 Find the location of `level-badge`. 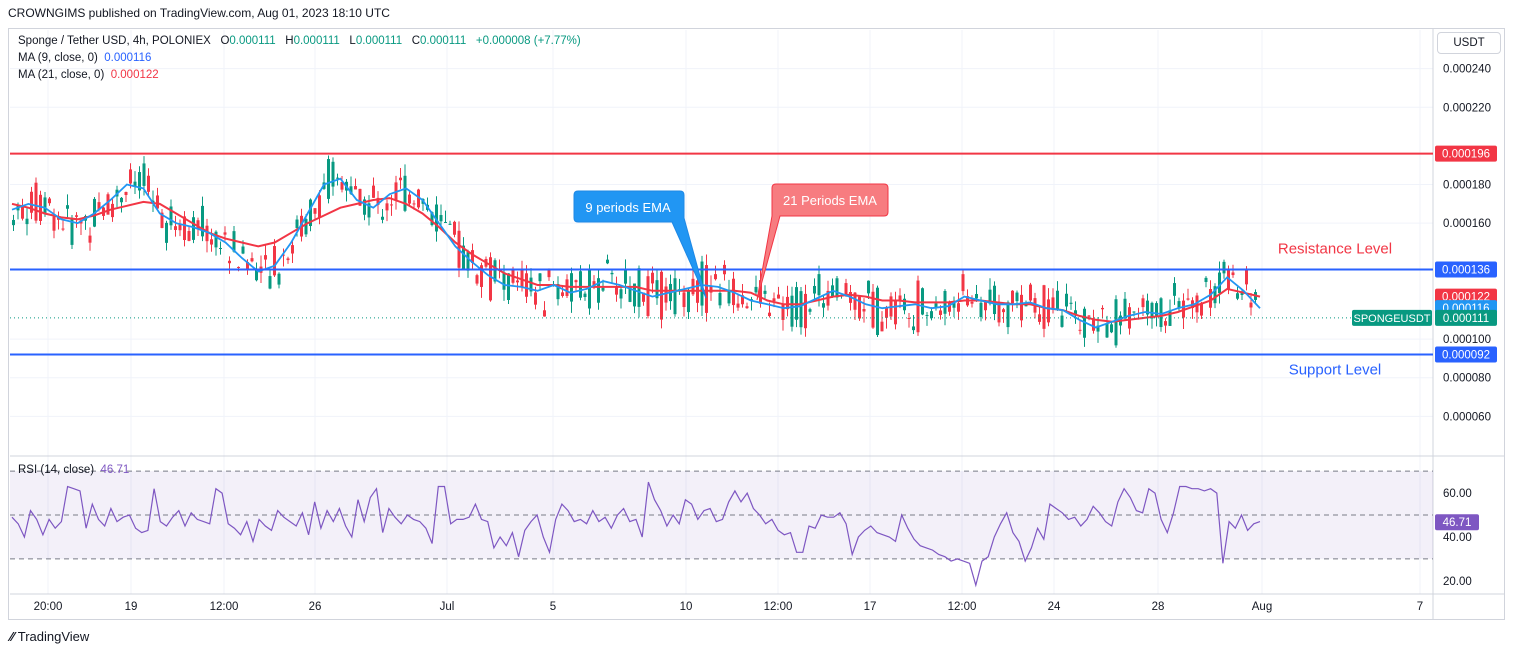

level-badge is located at coordinates (1466, 354).